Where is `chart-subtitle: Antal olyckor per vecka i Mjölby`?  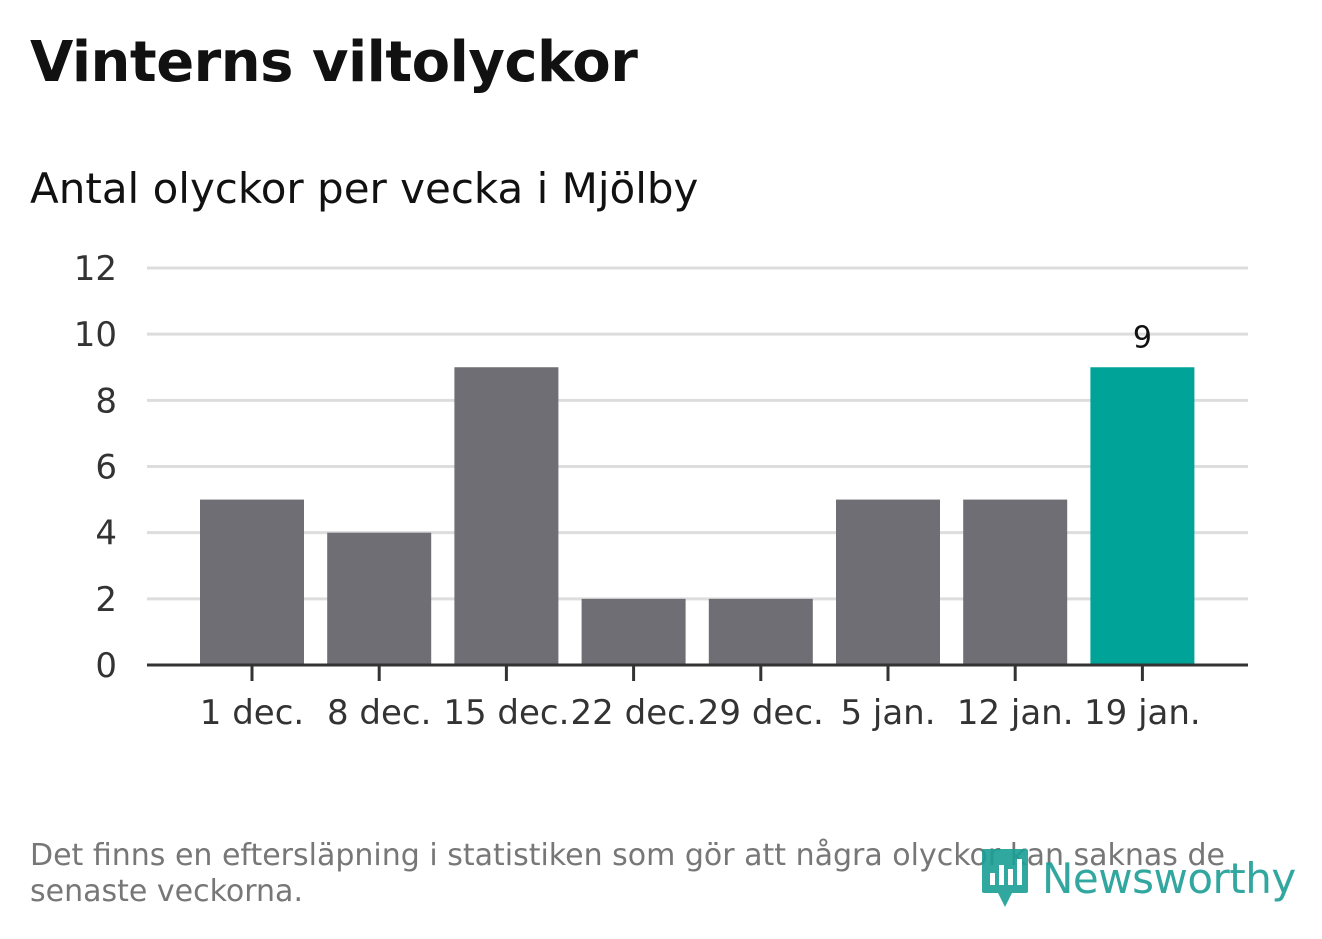 chart-subtitle: Antal olyckor per vecka i Mjölby is located at coordinates (364, 188).